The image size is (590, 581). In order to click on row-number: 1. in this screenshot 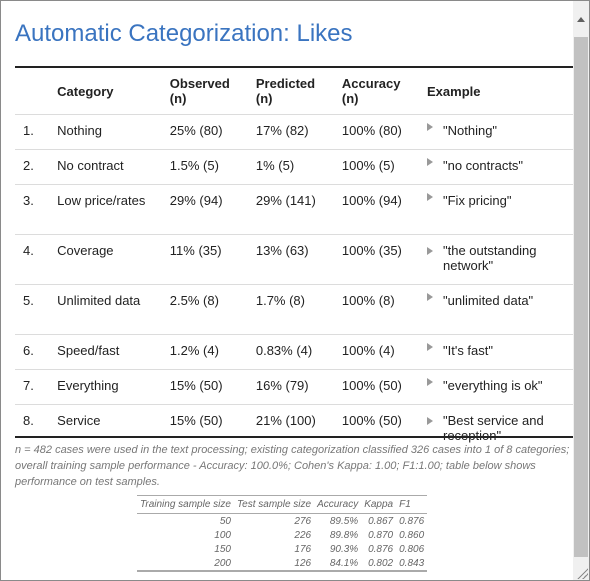, I will do `click(36, 132)`.